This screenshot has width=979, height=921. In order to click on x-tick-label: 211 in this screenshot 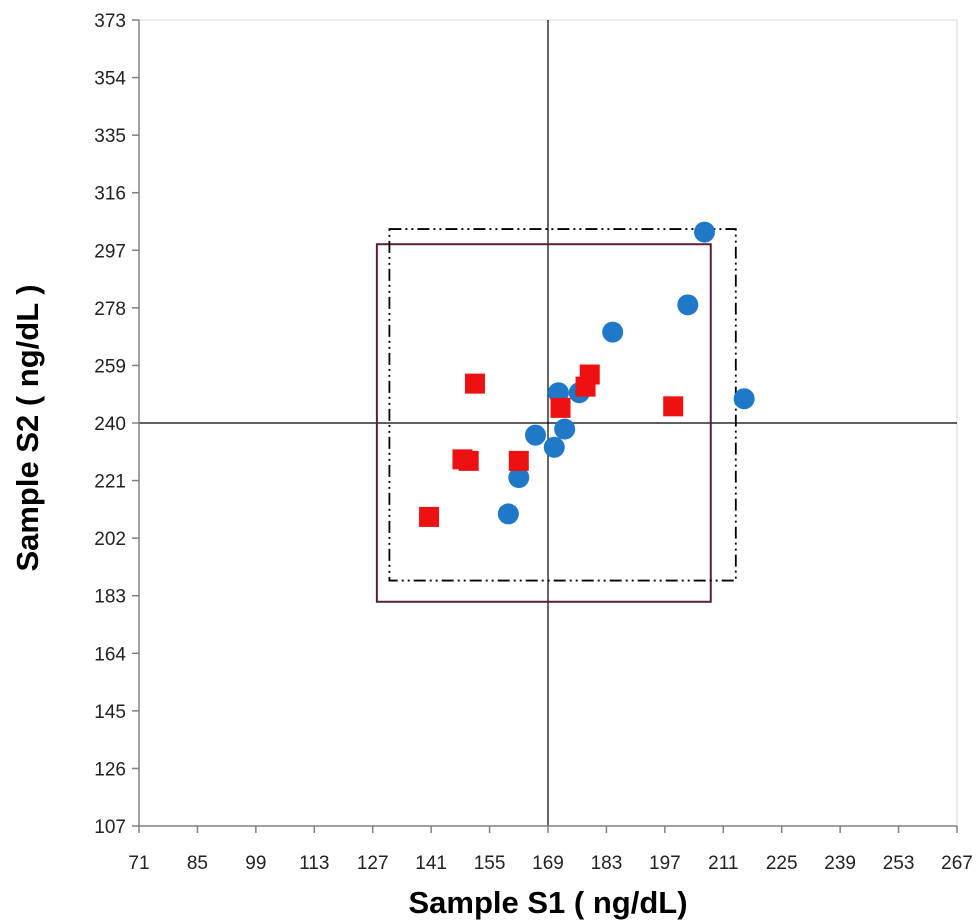, I will do `click(723, 863)`.